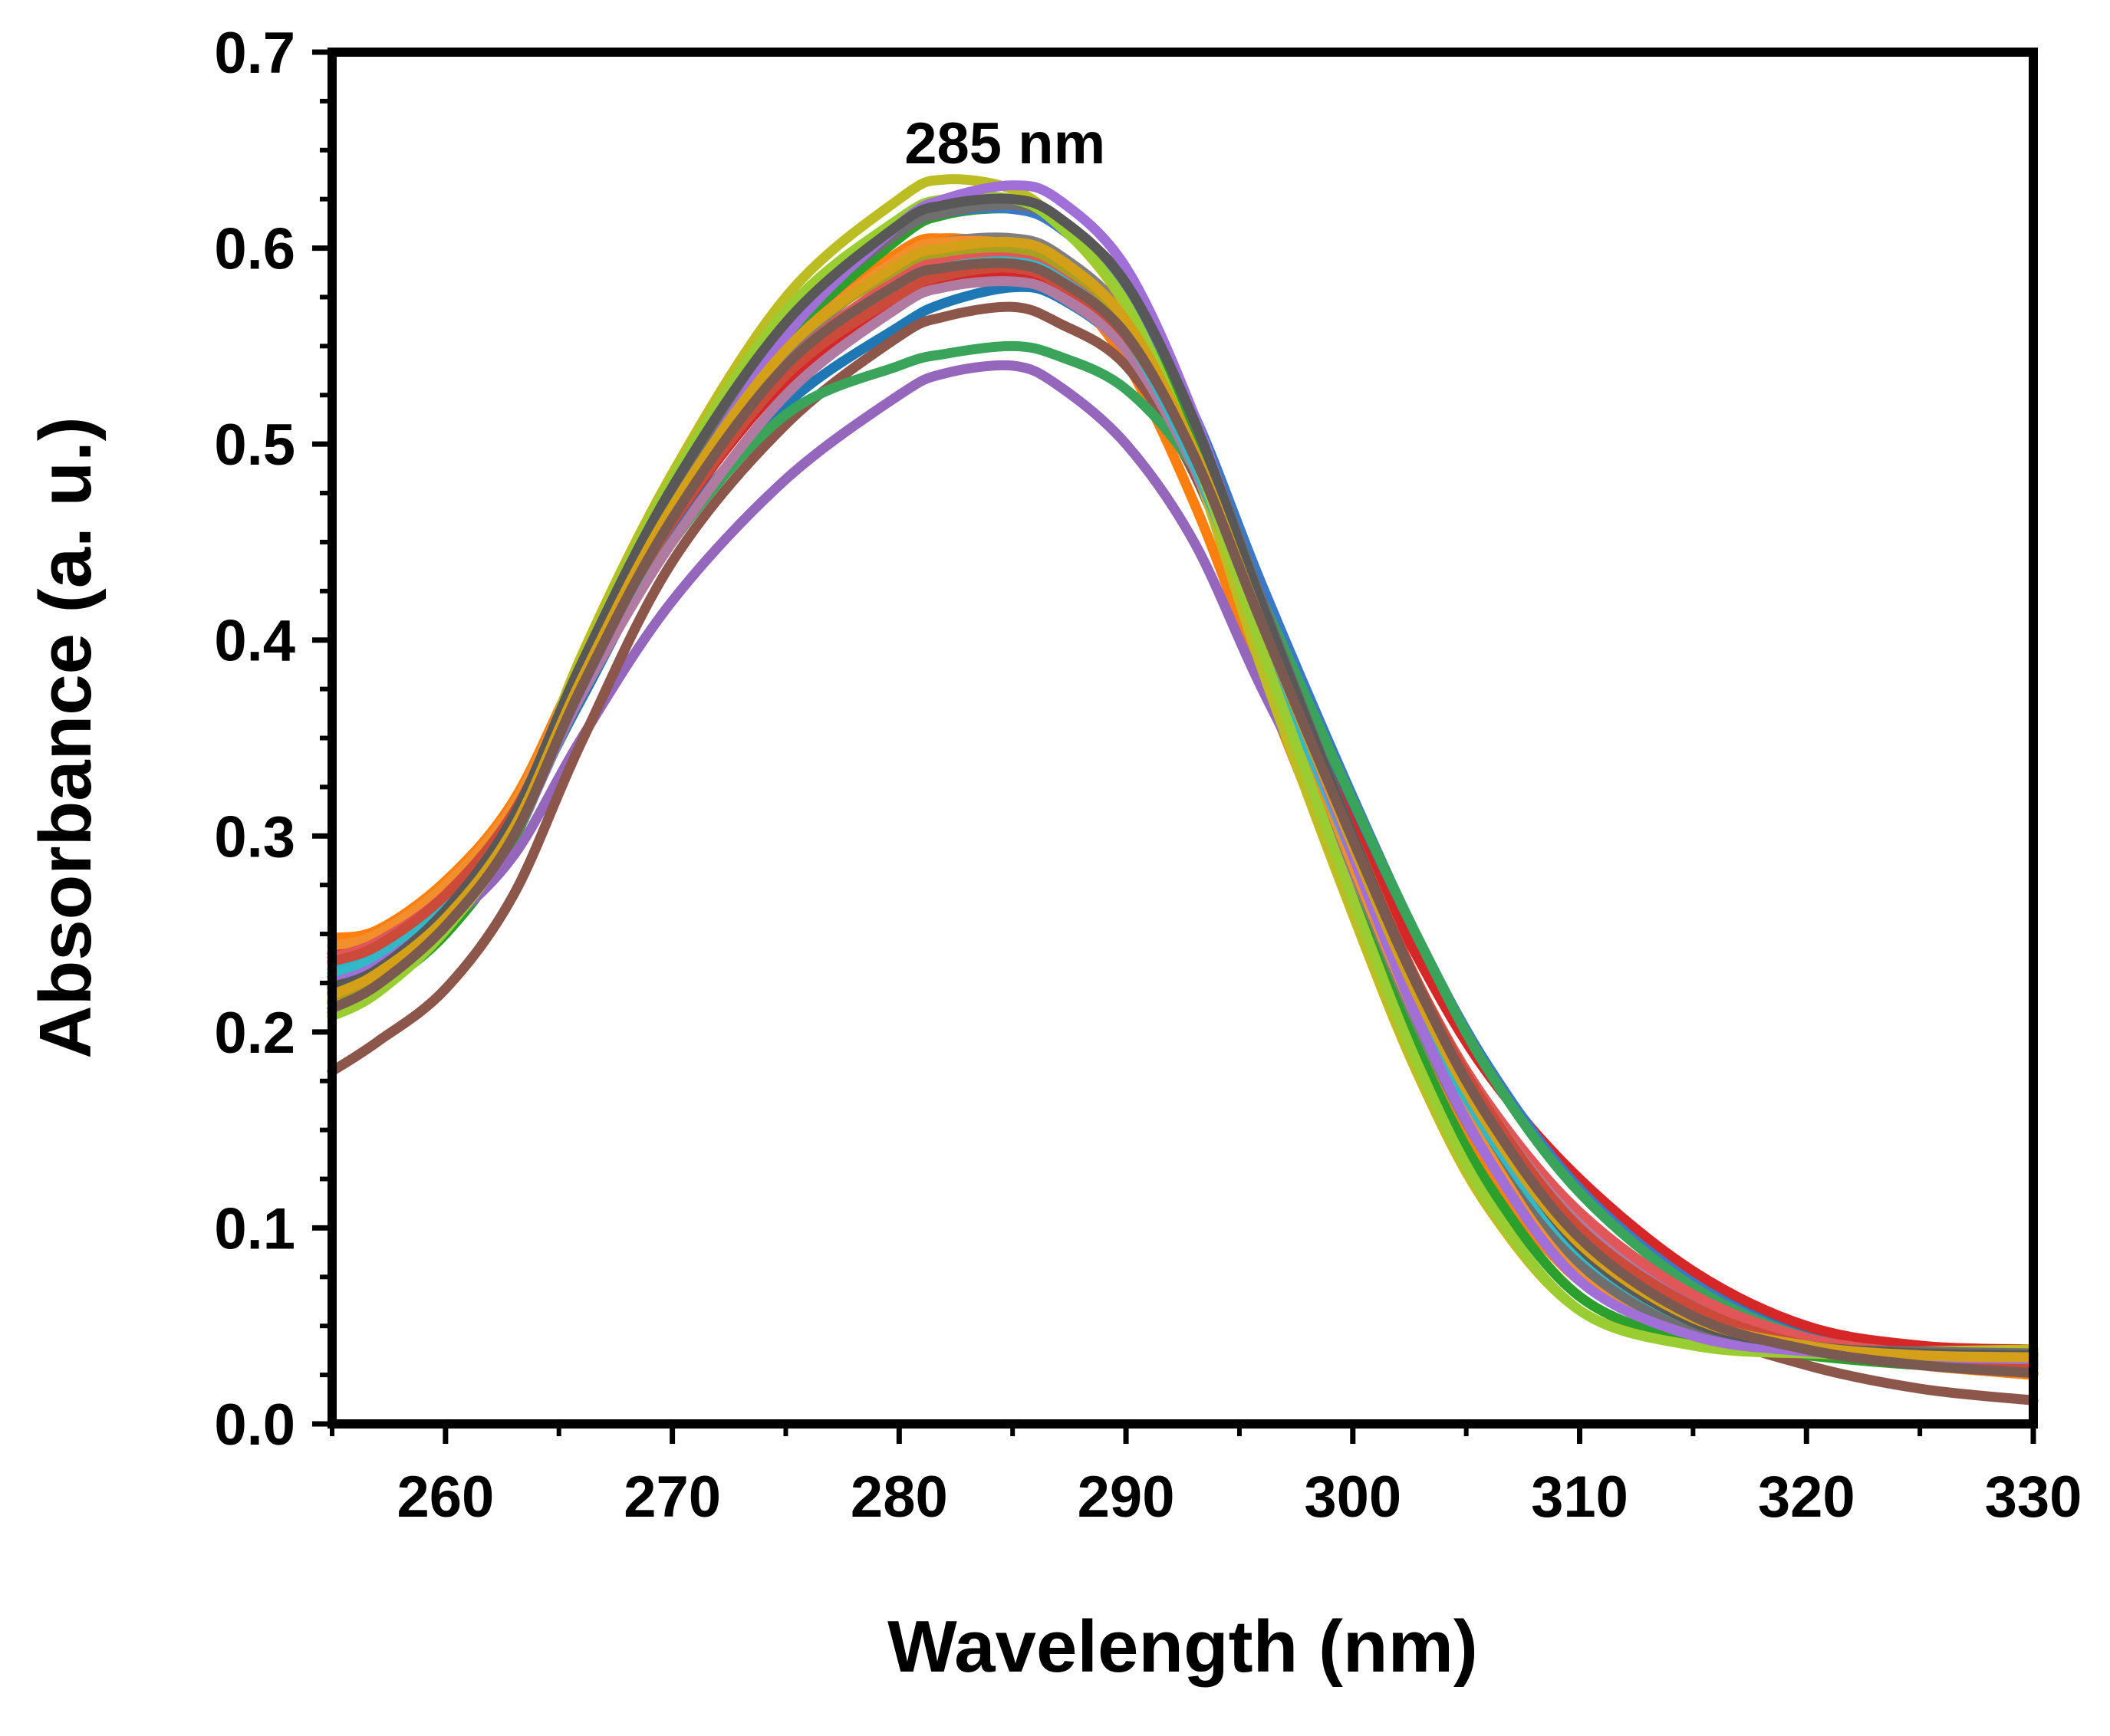  Describe the element at coordinates (255, 445) in the screenshot. I see `y-tick-label: 0.5` at that location.